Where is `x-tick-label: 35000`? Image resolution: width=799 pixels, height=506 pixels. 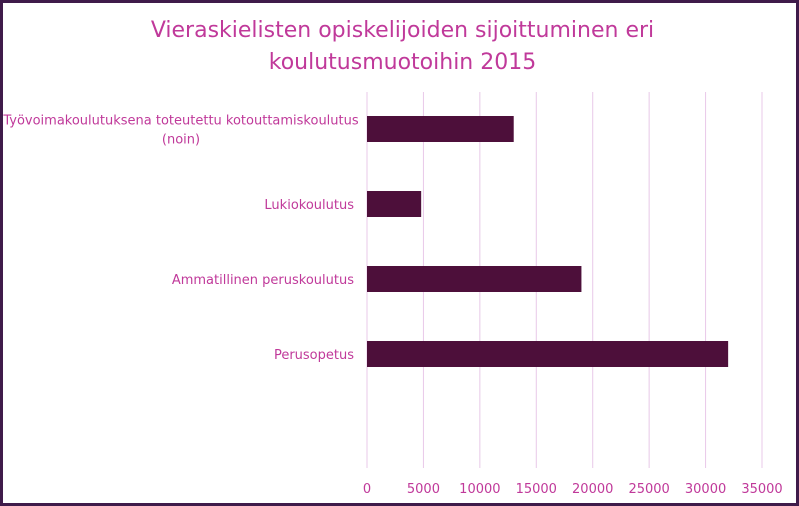 x-tick-label: 35000 is located at coordinates (761, 489).